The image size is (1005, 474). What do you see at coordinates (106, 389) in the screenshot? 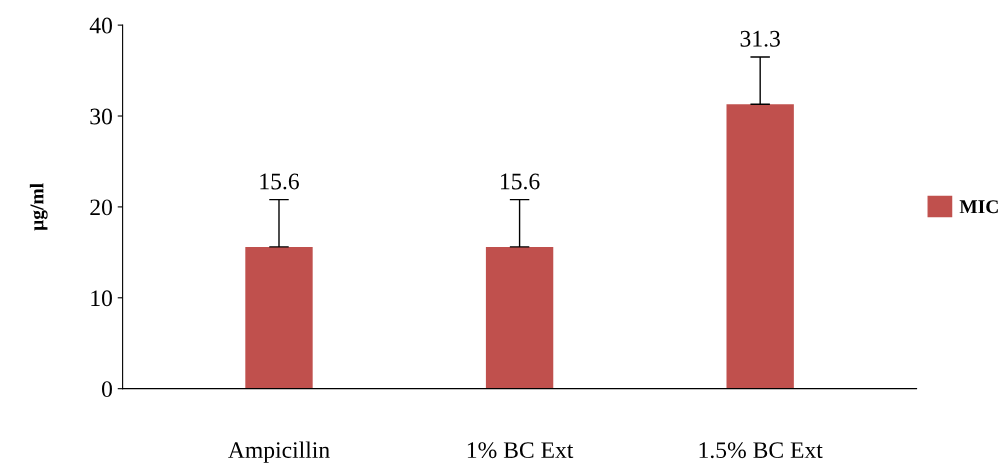
I see `y-tick-label: 0` at bounding box center [106, 389].